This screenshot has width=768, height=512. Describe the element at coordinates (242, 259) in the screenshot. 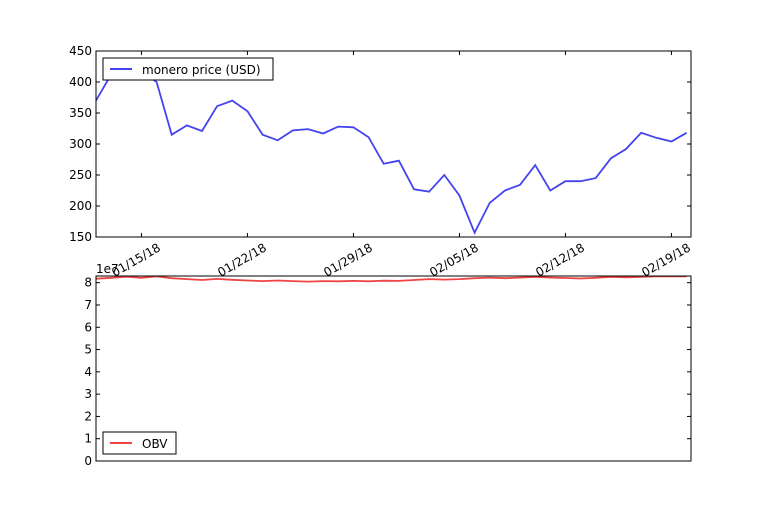

I see `x-tick-label: 01/22/18` at that location.